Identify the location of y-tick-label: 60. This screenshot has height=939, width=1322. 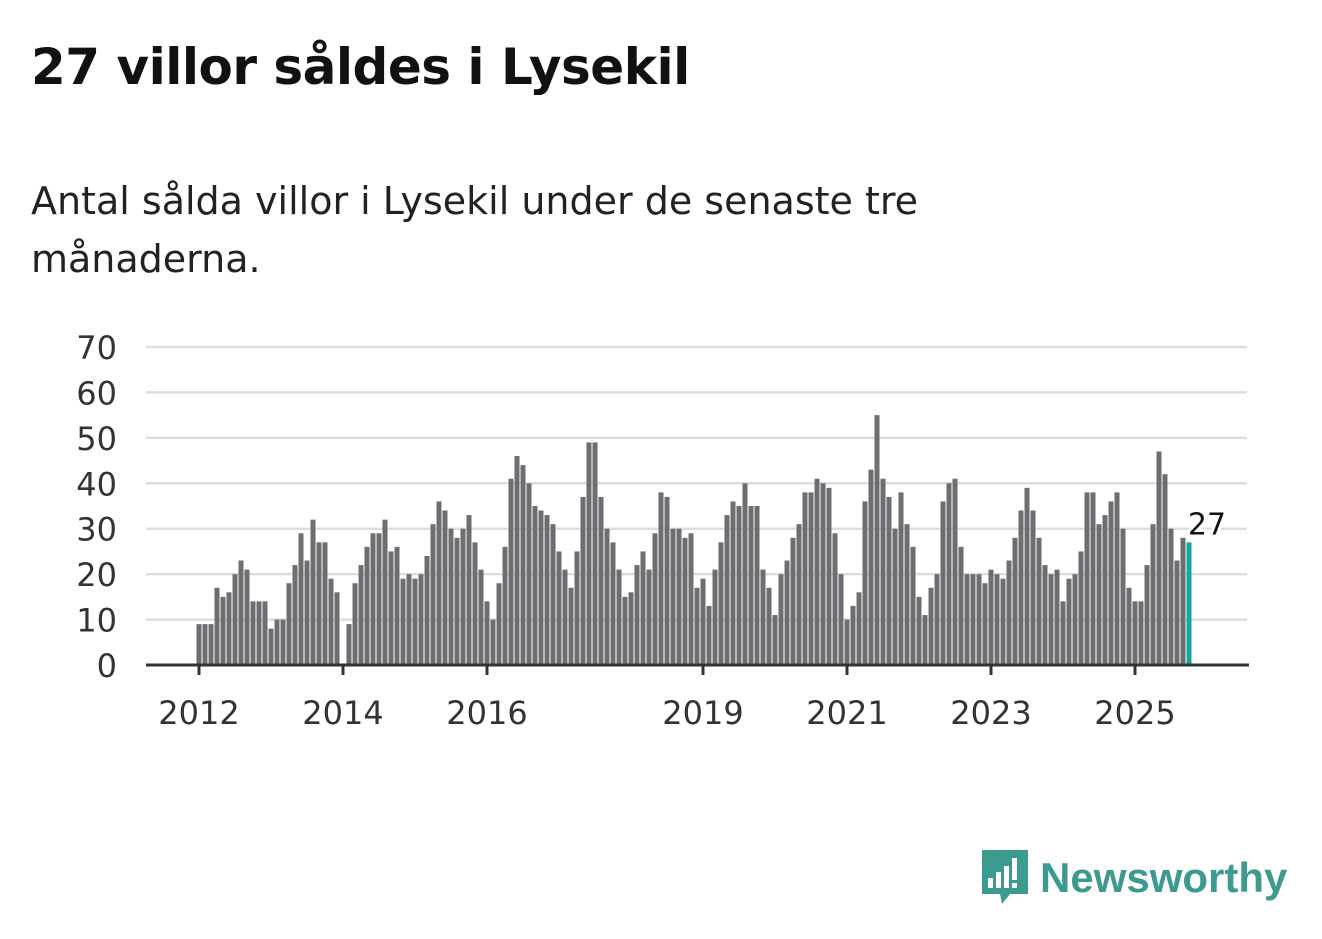
(96, 393).